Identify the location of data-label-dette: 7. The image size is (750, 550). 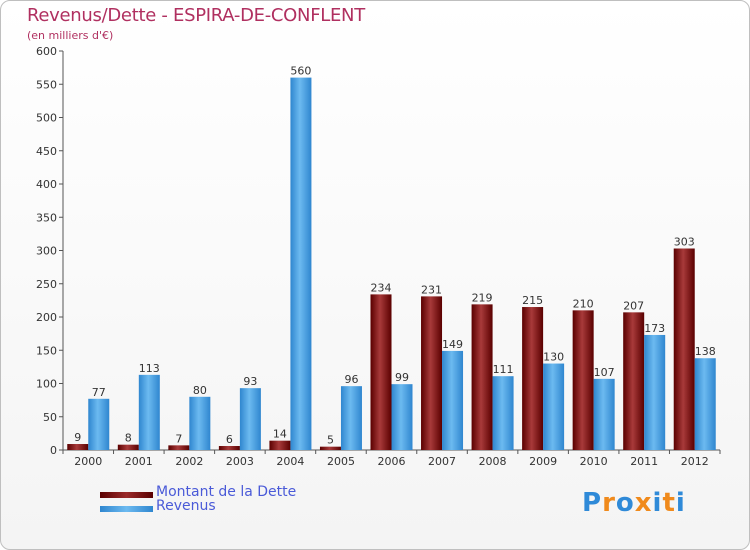
(178, 438).